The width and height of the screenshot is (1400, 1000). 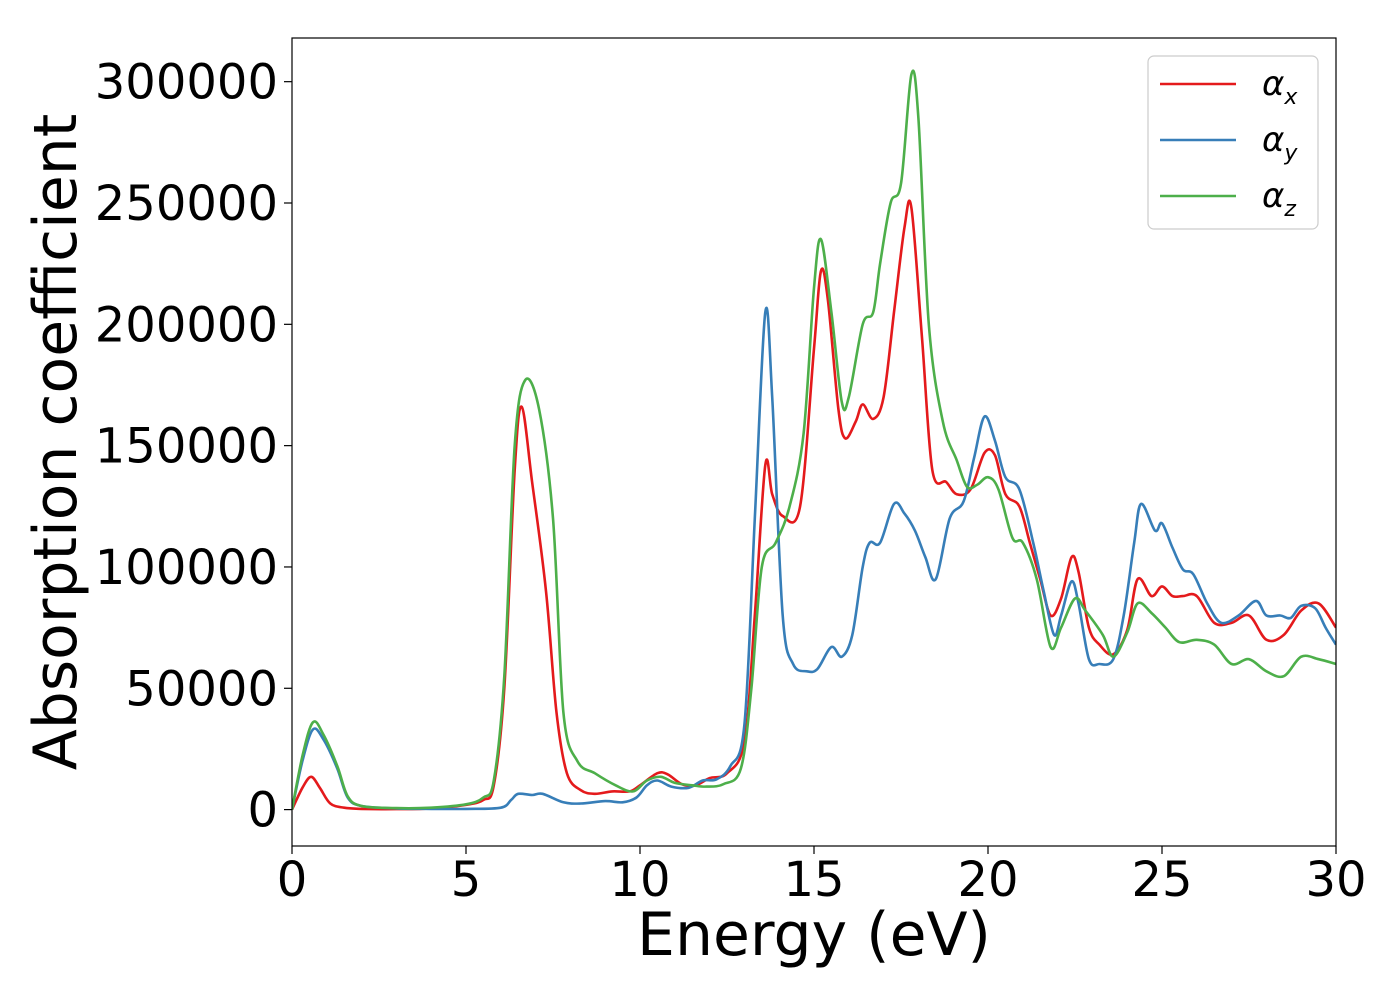 What do you see at coordinates (262, 811) in the screenshot?
I see `y-tick-label: 0` at bounding box center [262, 811].